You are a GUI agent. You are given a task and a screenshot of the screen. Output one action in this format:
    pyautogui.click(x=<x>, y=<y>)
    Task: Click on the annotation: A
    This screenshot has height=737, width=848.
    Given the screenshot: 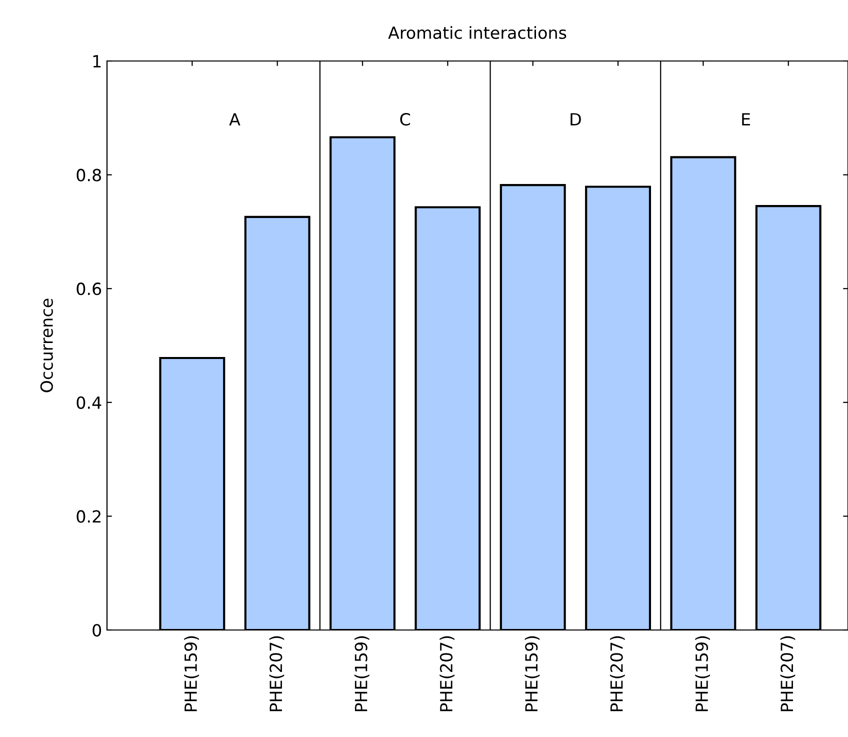 What is the action you would take?
    pyautogui.click(x=234, y=119)
    